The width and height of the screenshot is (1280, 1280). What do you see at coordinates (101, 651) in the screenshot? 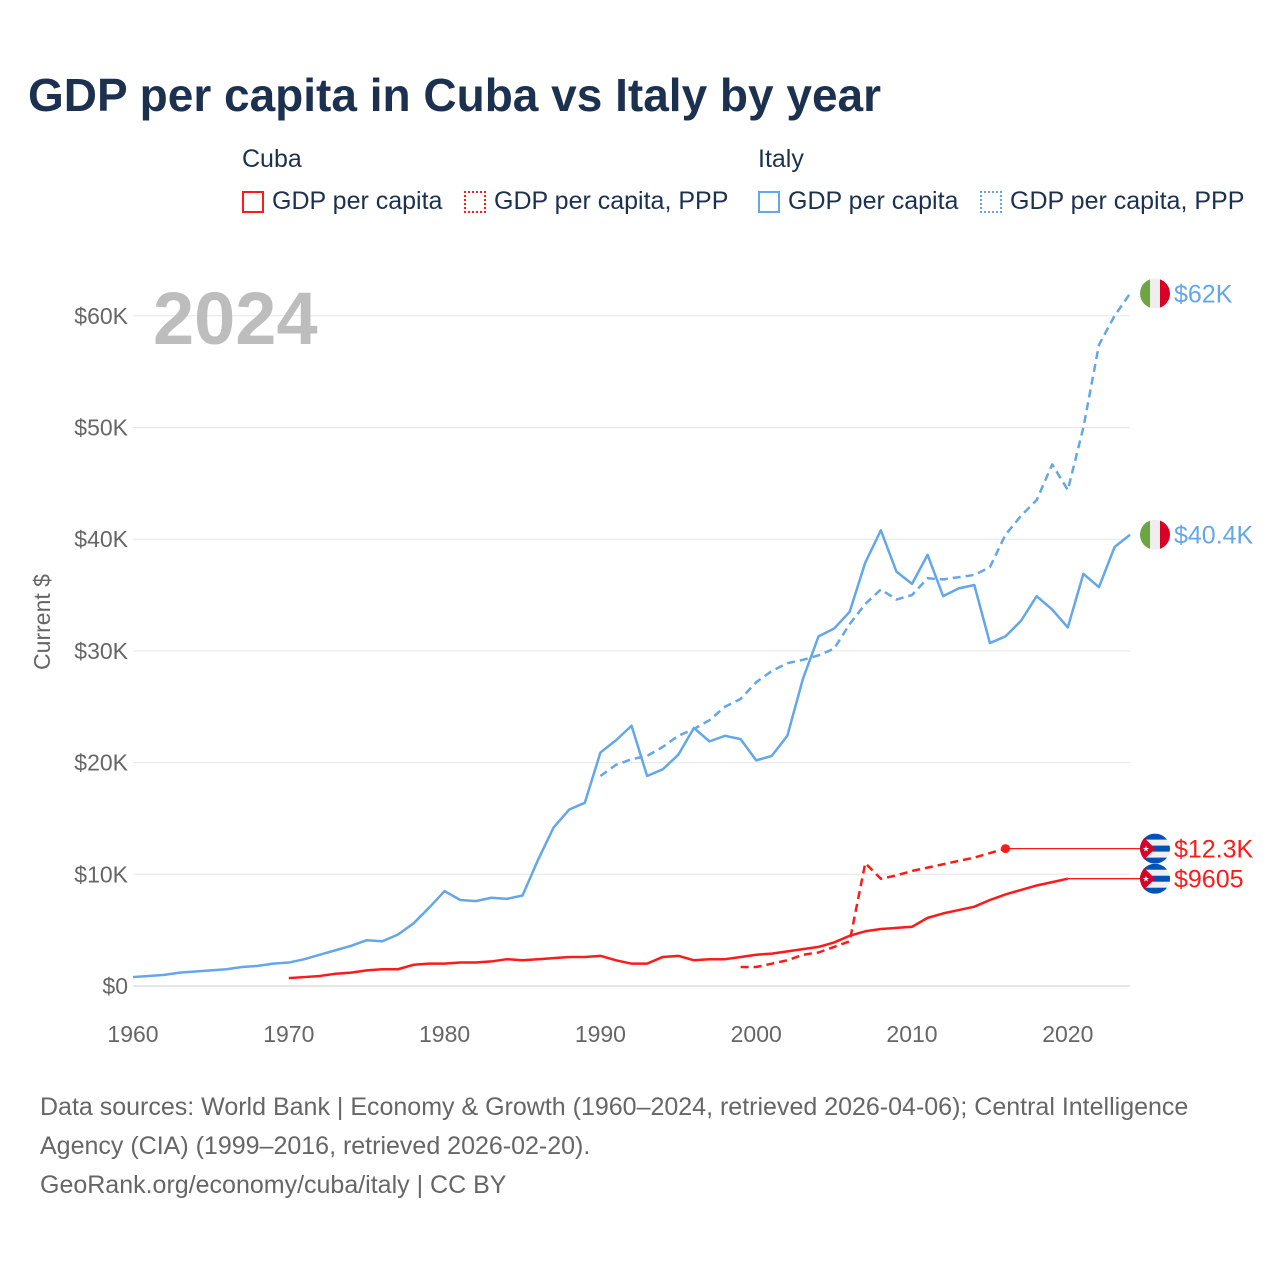
I see `y-tick-label: $30K` at bounding box center [101, 651].